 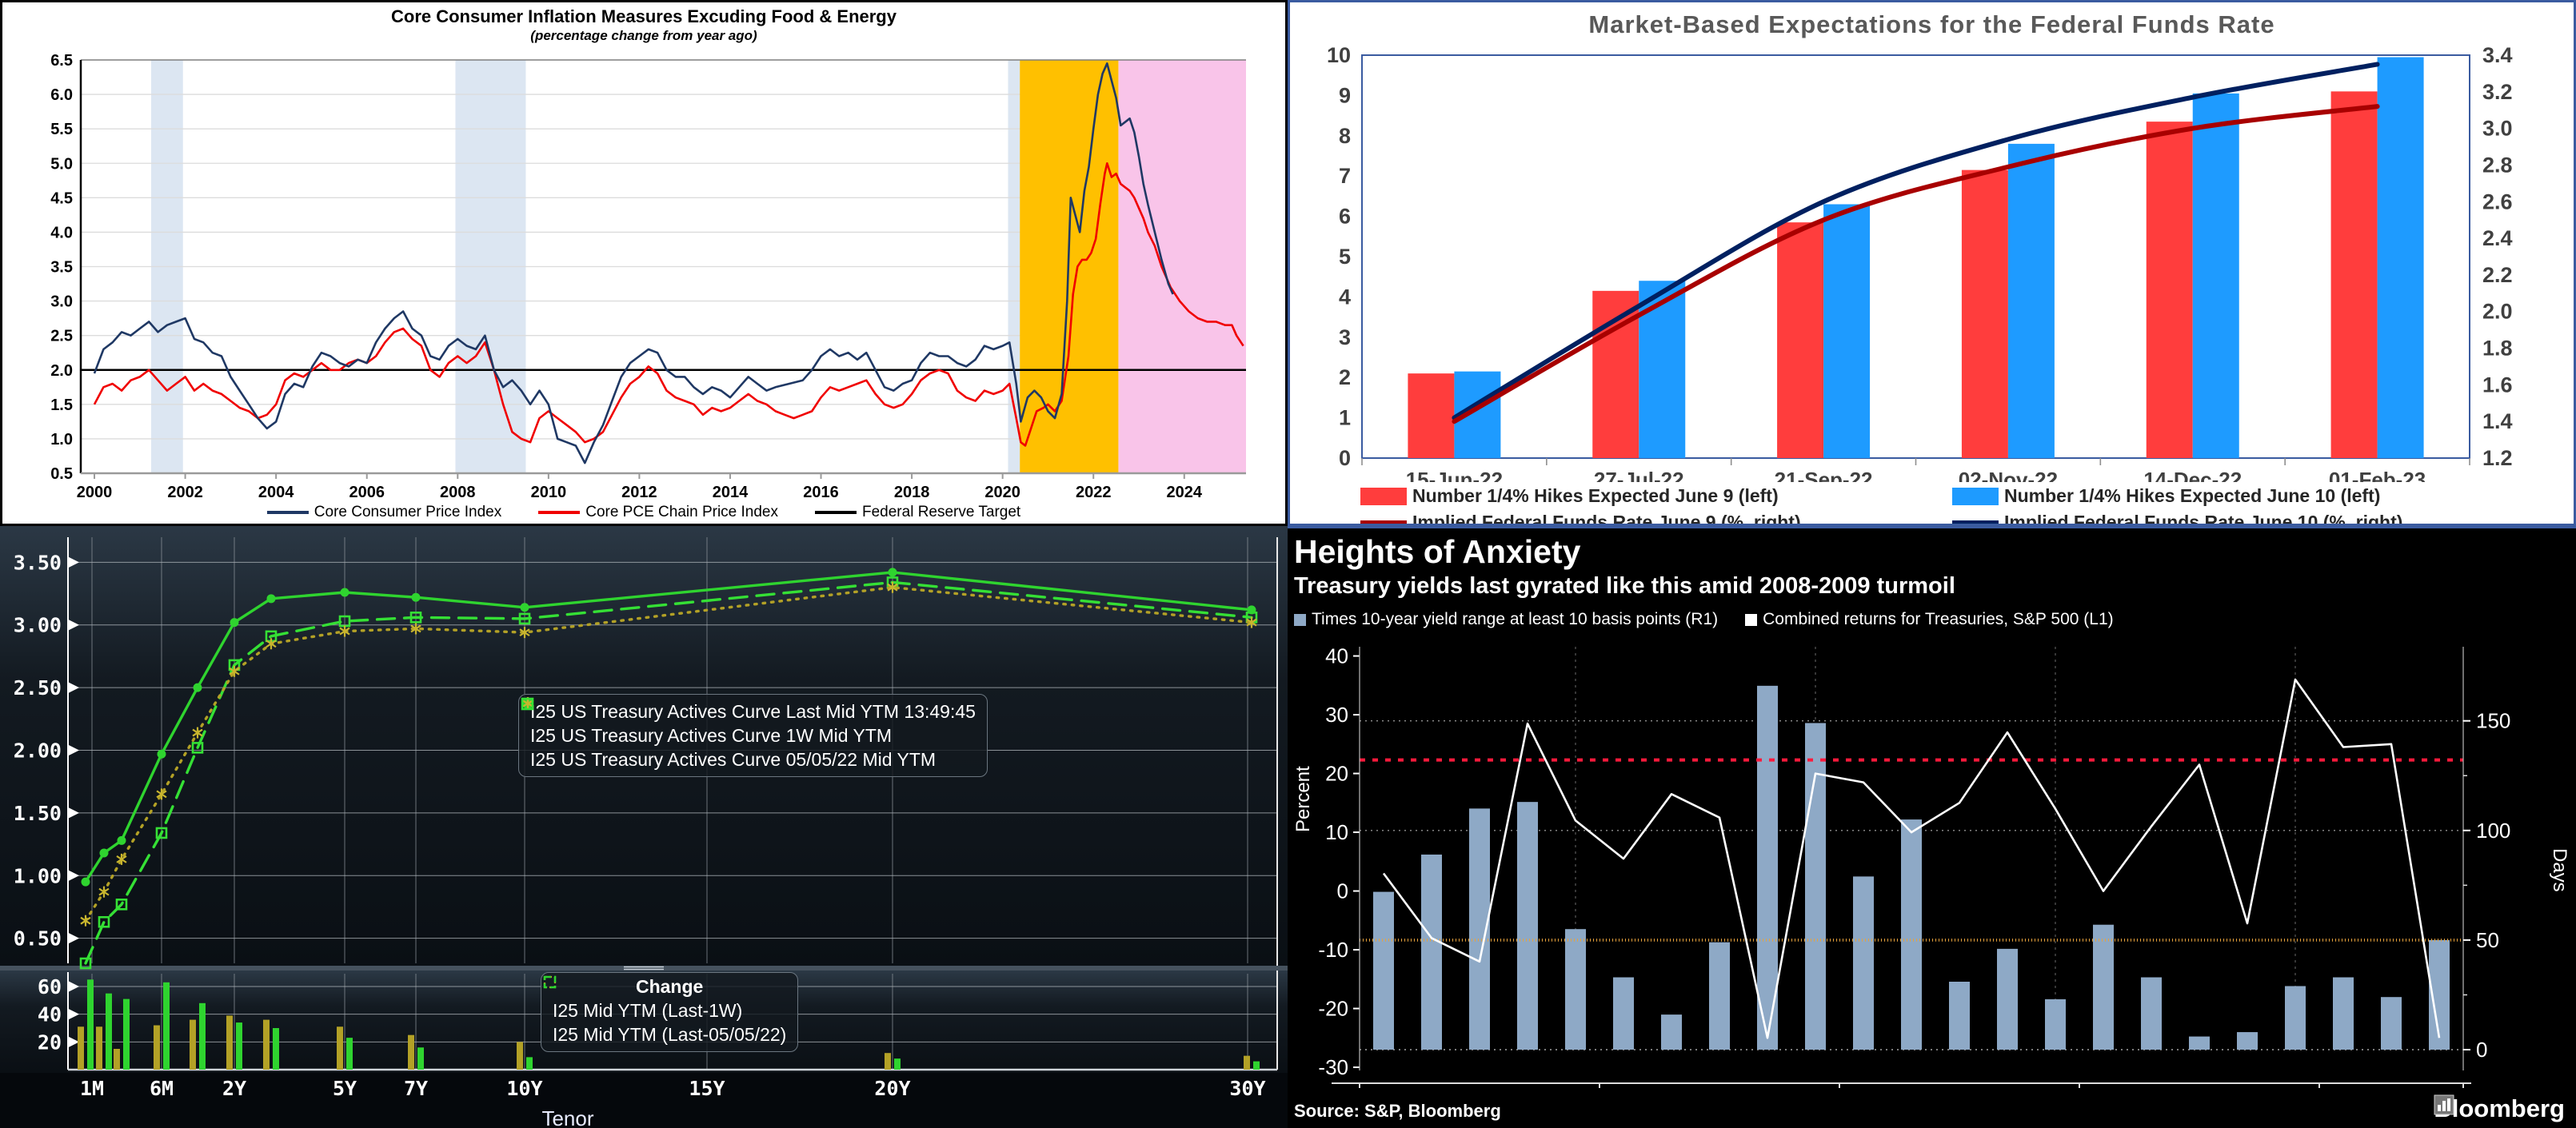 What do you see at coordinates (2481, 1050) in the screenshot?
I see `svg-text: 0` at bounding box center [2481, 1050].